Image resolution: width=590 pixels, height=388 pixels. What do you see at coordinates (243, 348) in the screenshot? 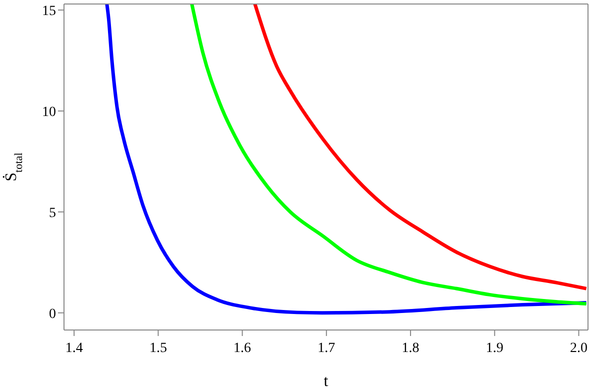
I see `x-tick-label: 1.6` at bounding box center [243, 348].